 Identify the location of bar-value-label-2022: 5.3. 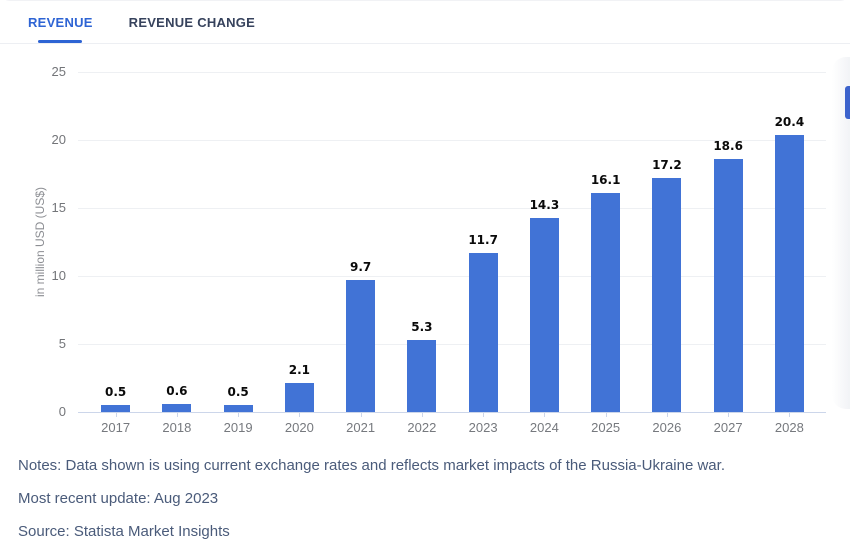
(422, 327).